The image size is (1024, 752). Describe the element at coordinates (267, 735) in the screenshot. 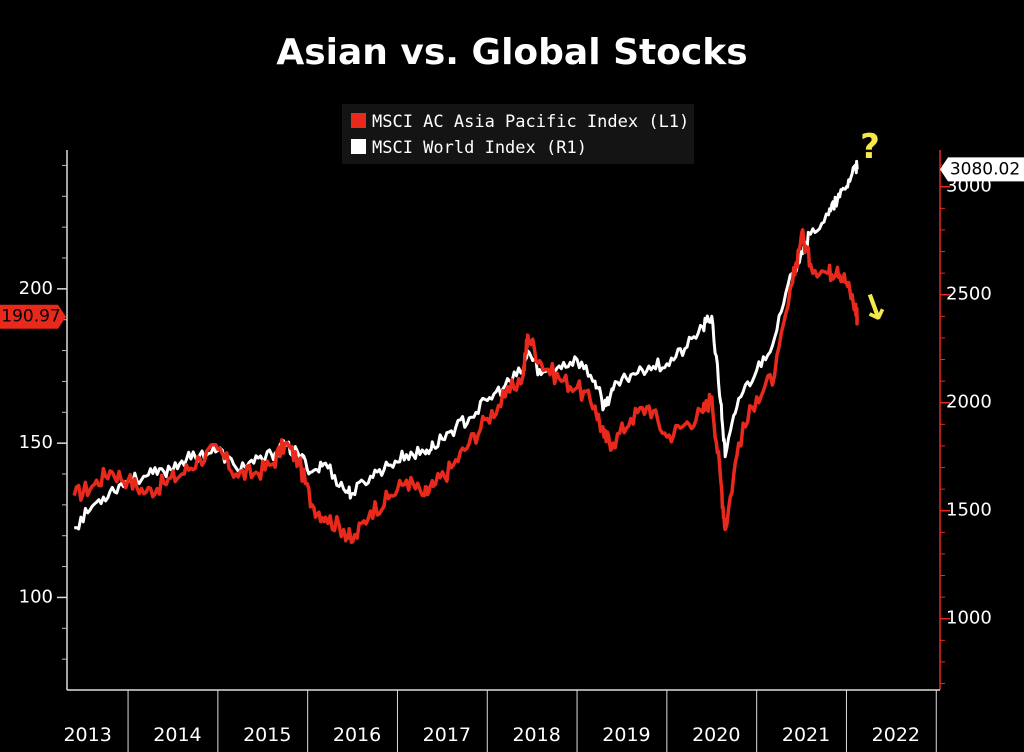

I see `x-tick-label-2015: 2015` at that location.